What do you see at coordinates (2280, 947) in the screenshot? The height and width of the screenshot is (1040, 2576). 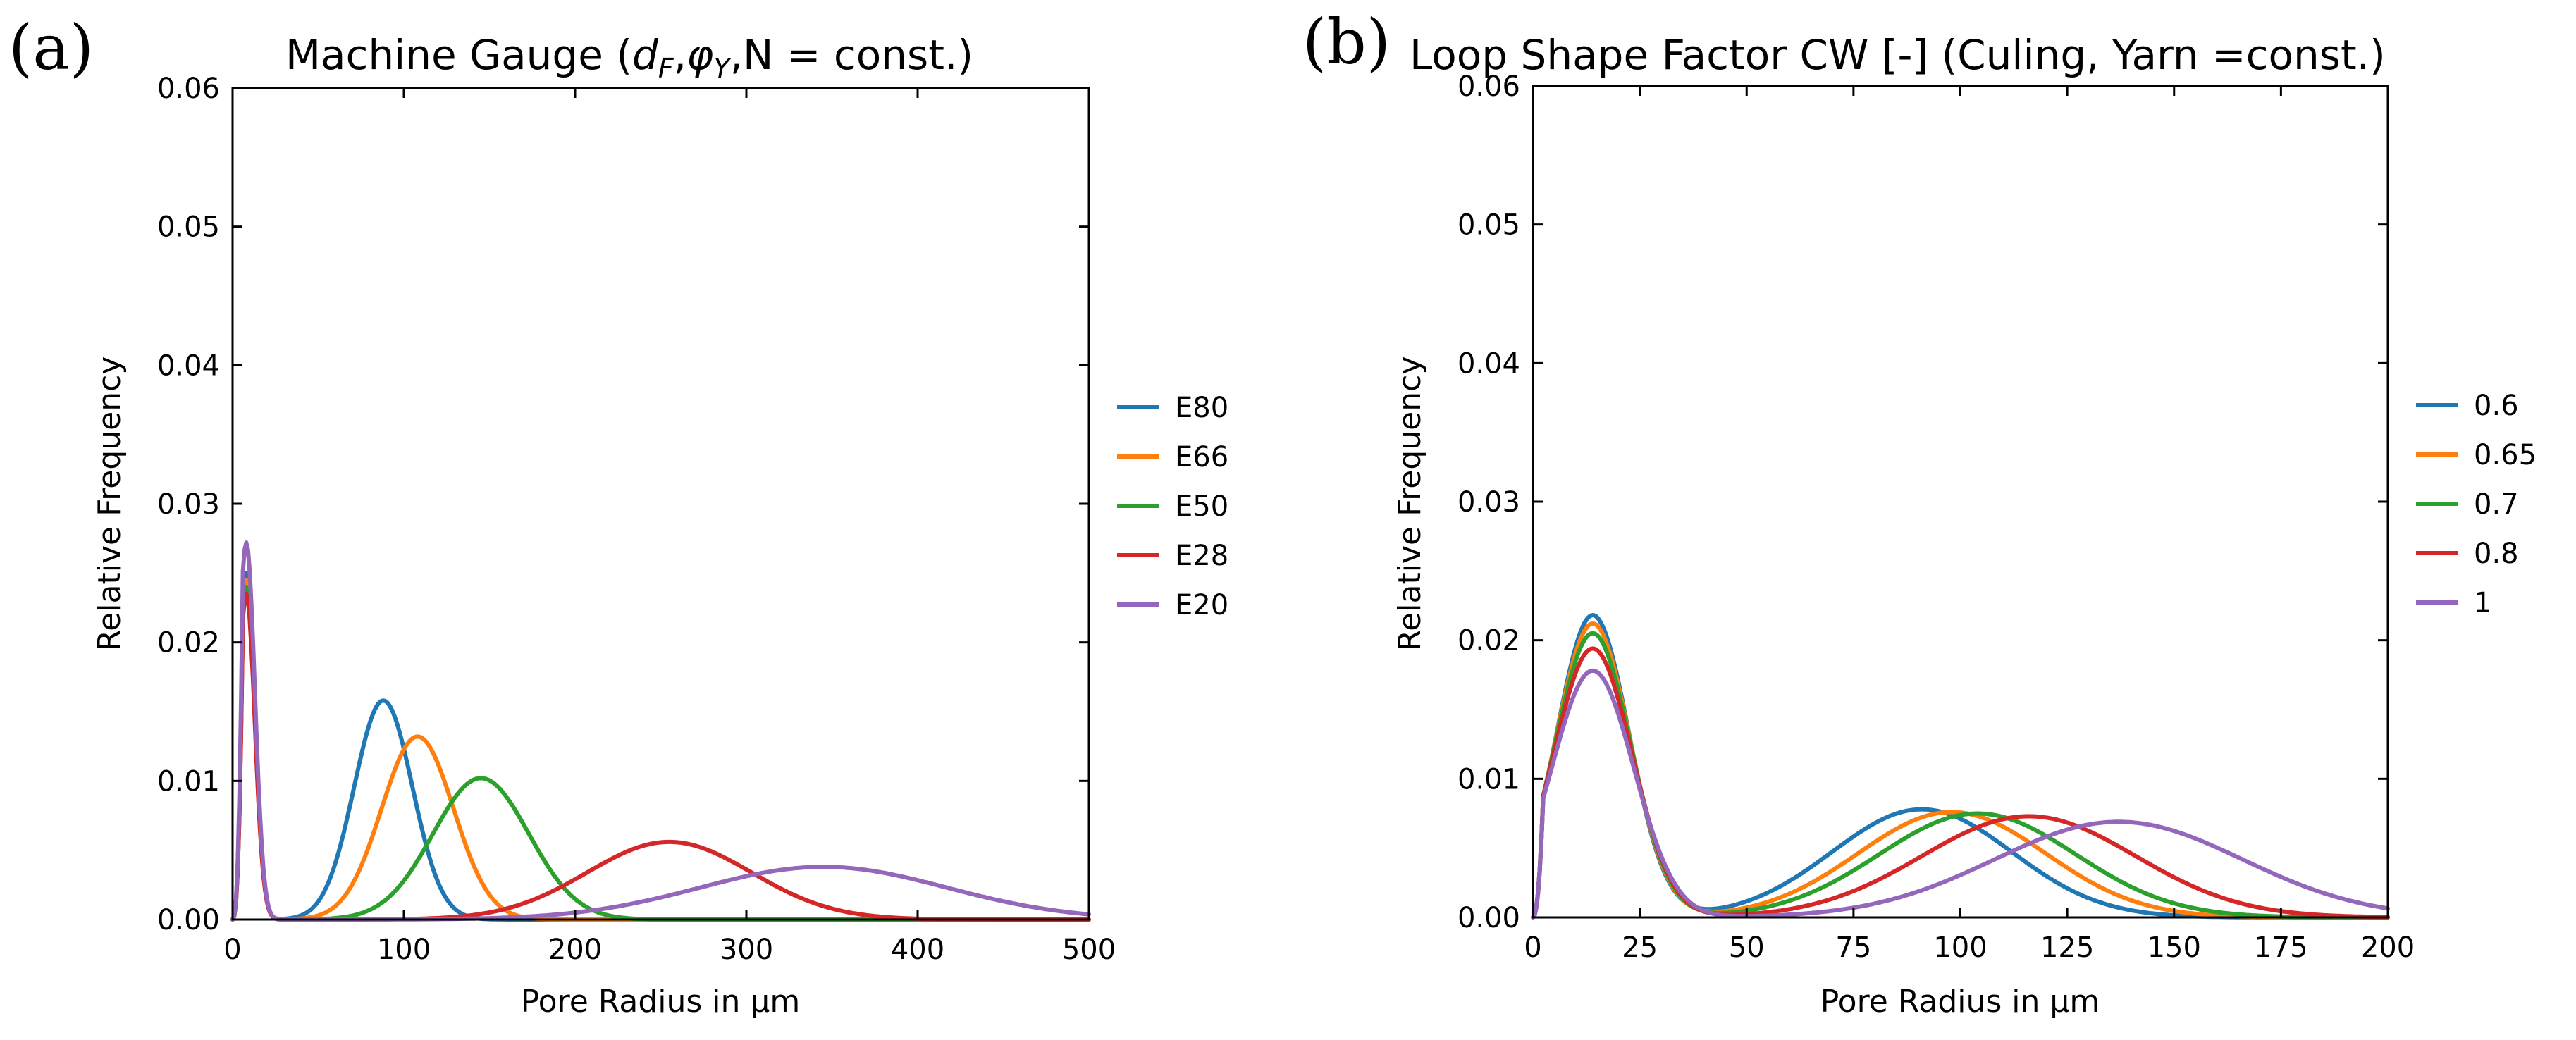 I see `x-tick-label: 175` at bounding box center [2280, 947].